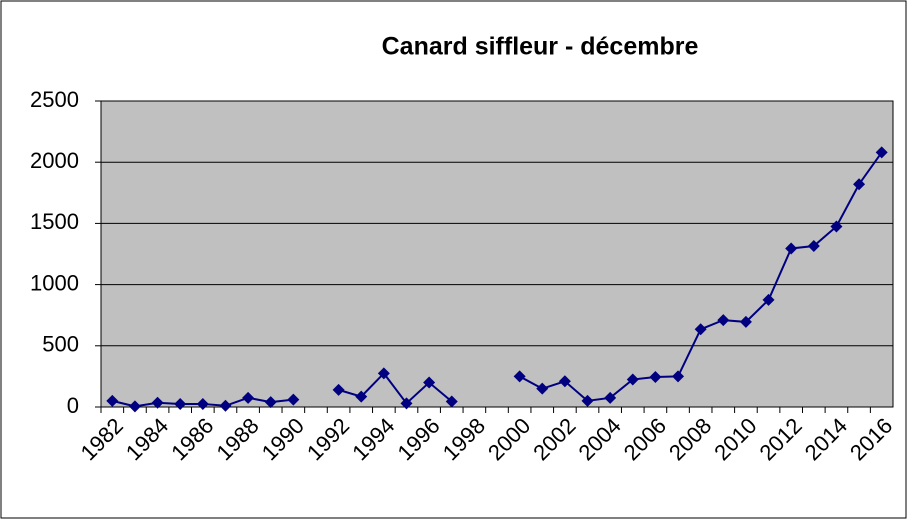 Image resolution: width=912 pixels, height=522 pixels. I want to click on y-tick-label: 0, so click(73, 405).